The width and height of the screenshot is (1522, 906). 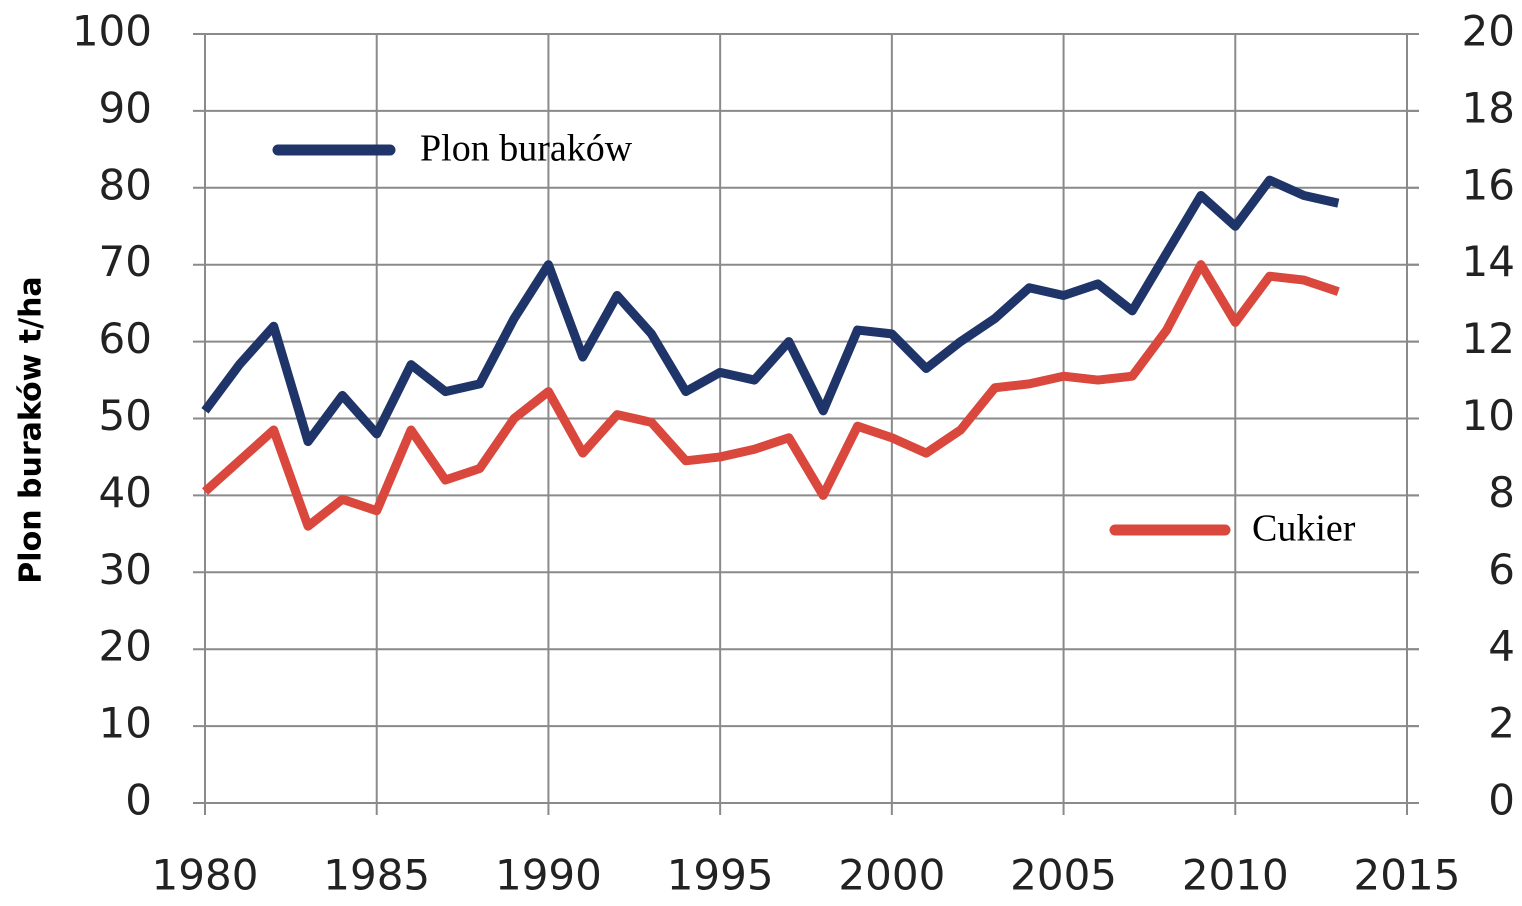 What do you see at coordinates (526, 149) in the screenshot?
I see `legend-label: Plon buraków` at bounding box center [526, 149].